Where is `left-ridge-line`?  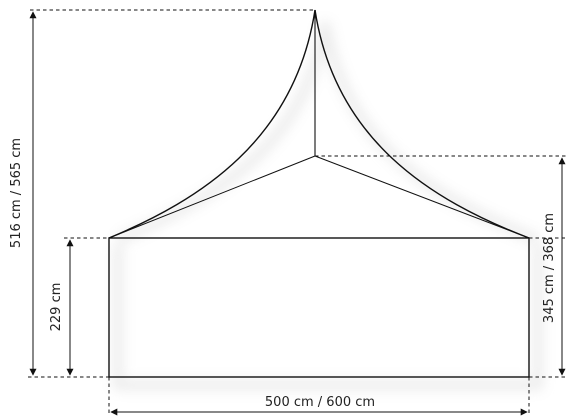
left-ridge-line is located at coordinates (212, 197).